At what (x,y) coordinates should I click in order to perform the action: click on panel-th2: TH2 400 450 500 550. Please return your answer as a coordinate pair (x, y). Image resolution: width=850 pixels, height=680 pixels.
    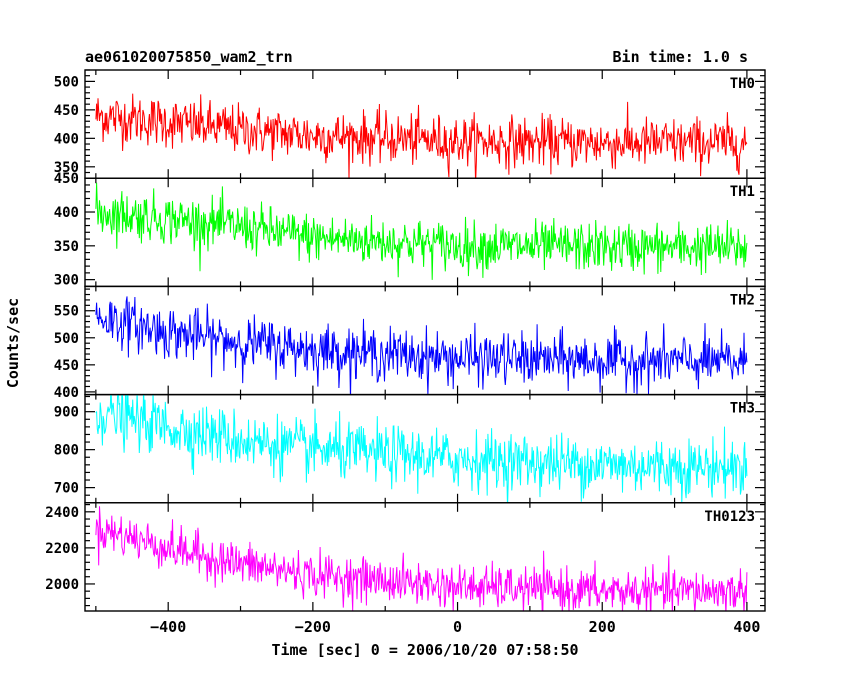
    Looking at the image, I should click on (410, 343).